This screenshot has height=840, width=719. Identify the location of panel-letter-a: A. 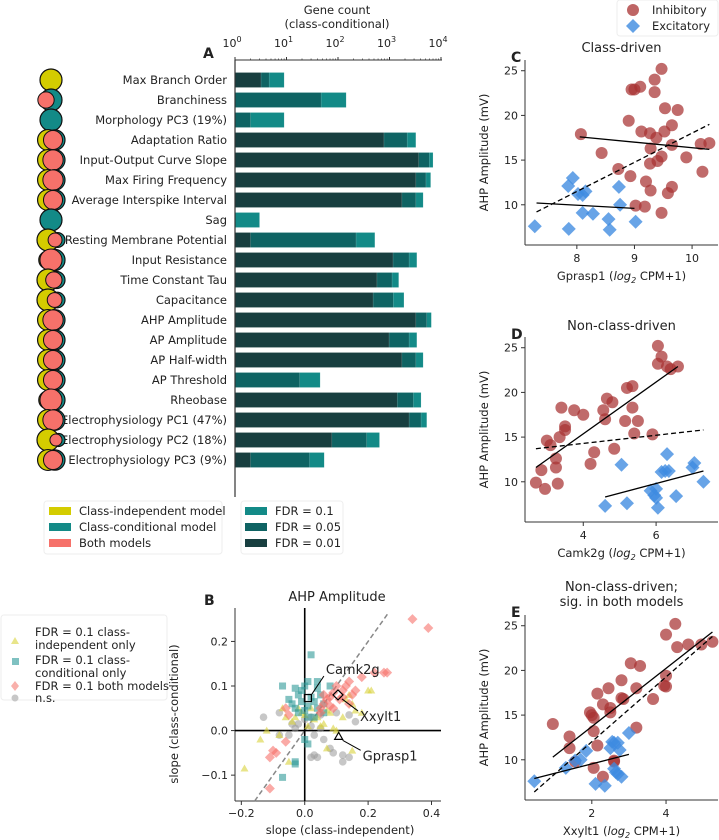
(208, 54).